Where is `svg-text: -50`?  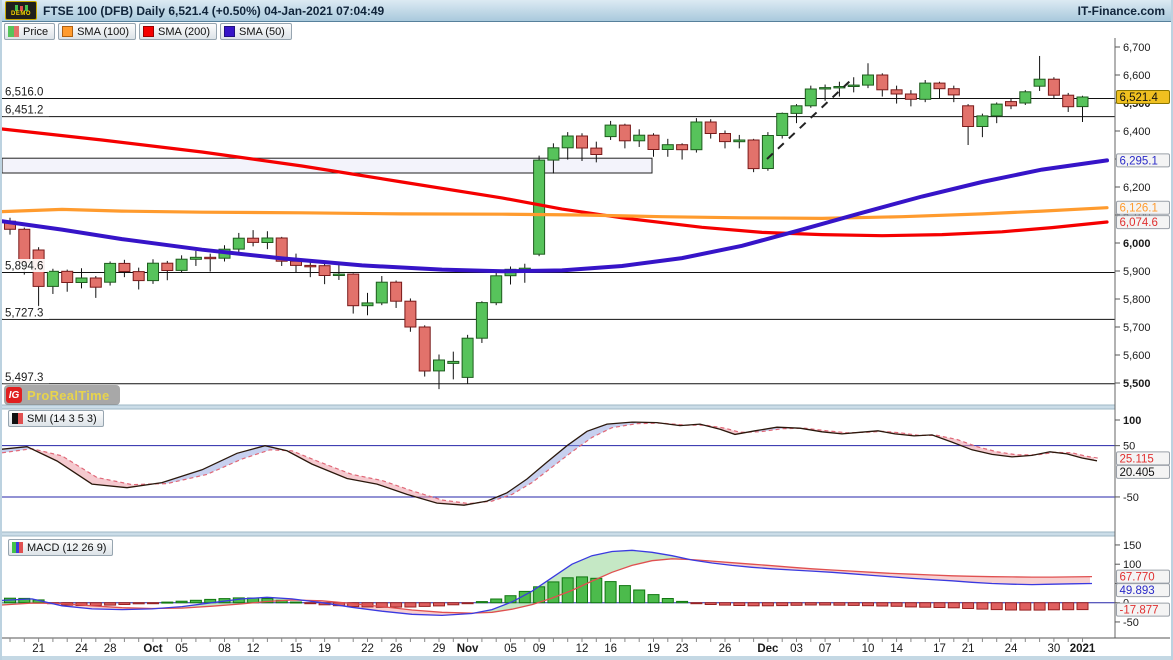 svg-text: -50 is located at coordinates (1131, 623).